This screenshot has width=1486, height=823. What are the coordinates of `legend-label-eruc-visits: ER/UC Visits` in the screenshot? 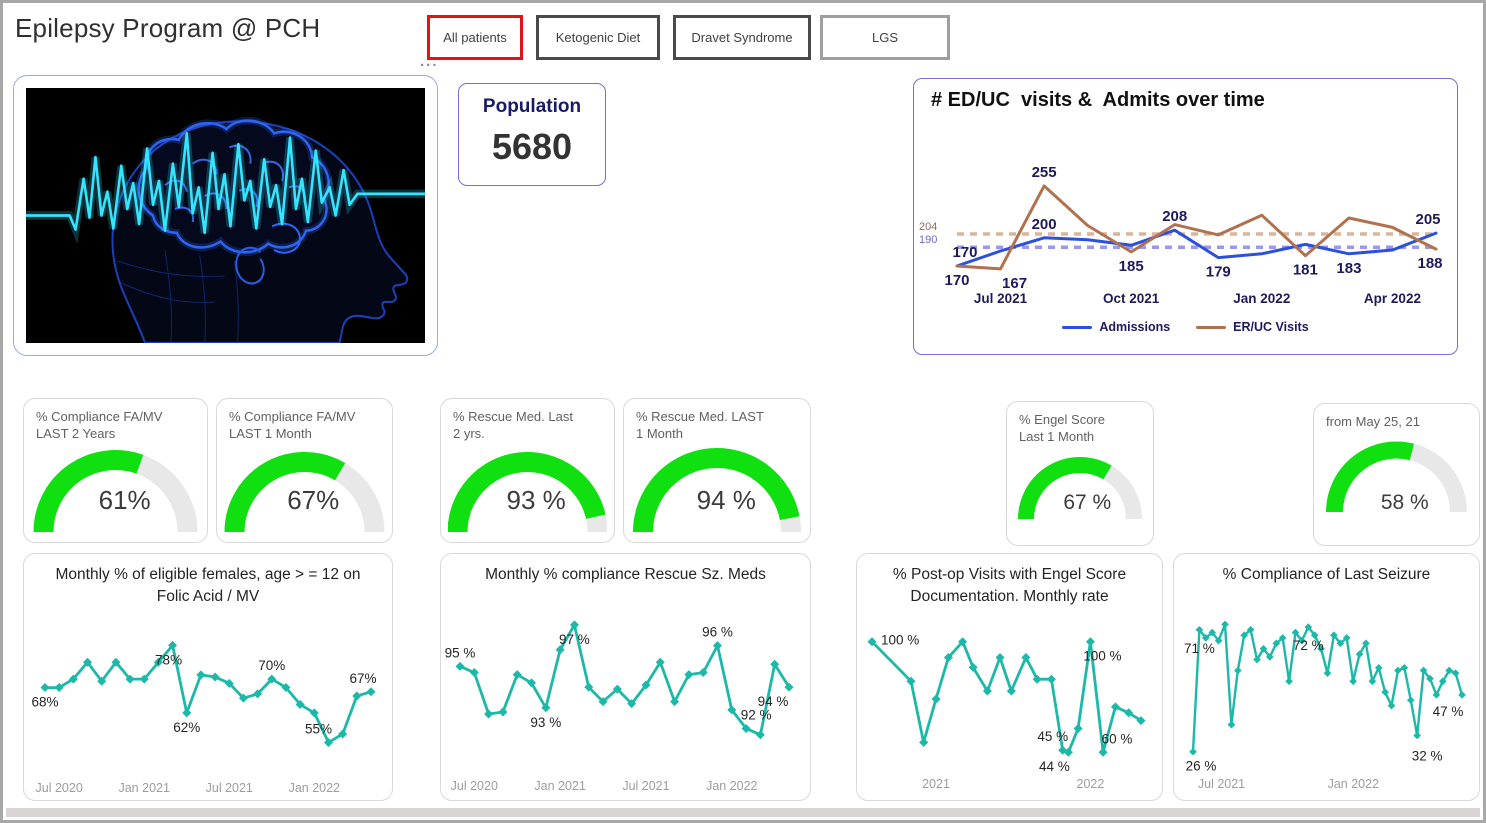 It's located at (1271, 327).